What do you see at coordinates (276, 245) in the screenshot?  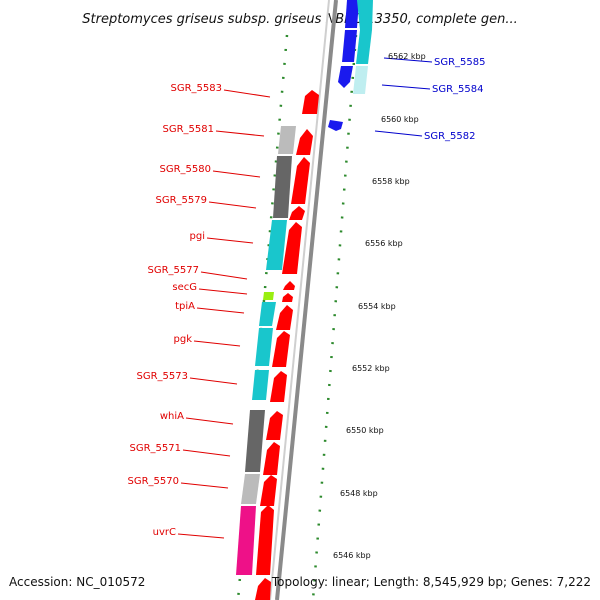 I see `cds-pgi` at bounding box center [276, 245].